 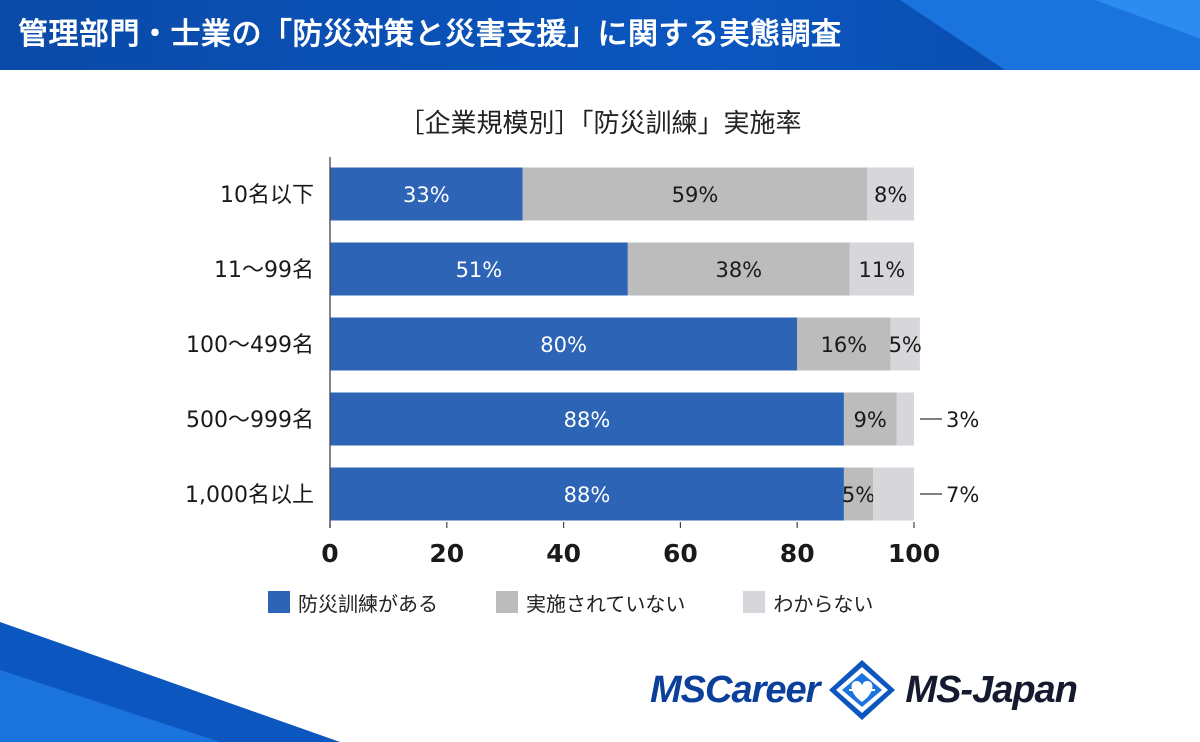 What do you see at coordinates (264, 270) in the screenshot?
I see `category-label: 11～99名` at bounding box center [264, 270].